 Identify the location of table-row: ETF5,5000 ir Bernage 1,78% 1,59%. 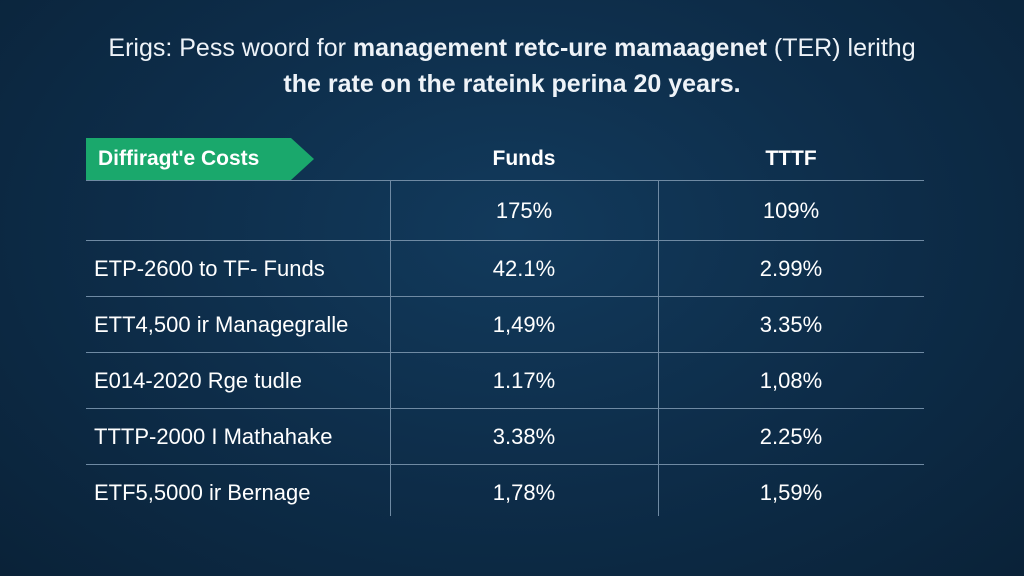
(505, 492).